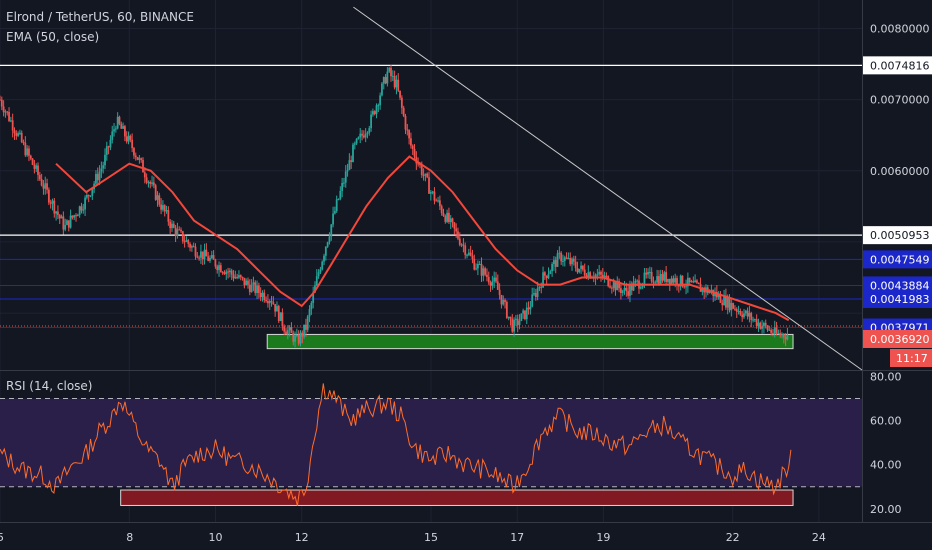 The image size is (932, 550). I want to click on rsi-scale-label: 40.00, so click(886, 465).